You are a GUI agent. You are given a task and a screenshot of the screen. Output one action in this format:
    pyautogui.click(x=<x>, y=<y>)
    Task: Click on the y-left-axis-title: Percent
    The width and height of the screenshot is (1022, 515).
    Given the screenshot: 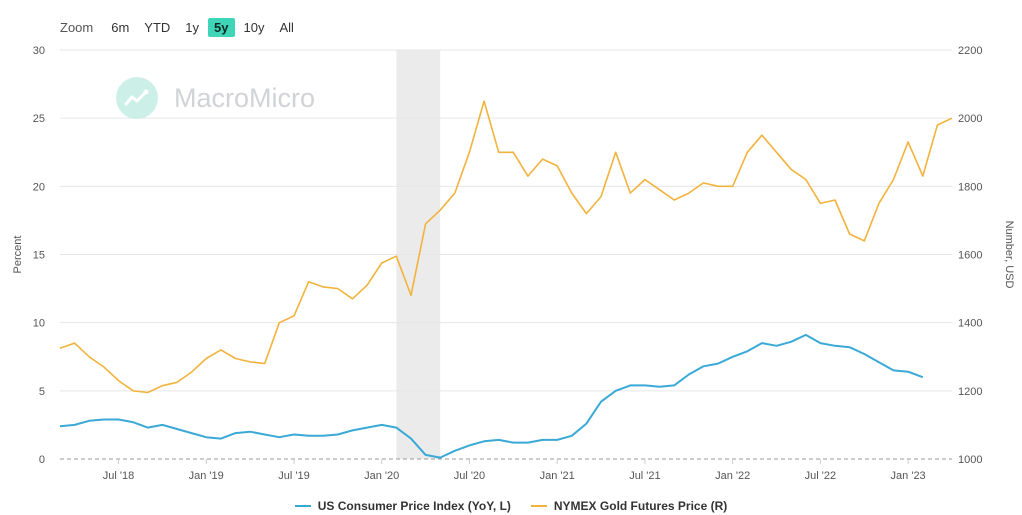 What is the action you would take?
    pyautogui.click(x=18, y=255)
    